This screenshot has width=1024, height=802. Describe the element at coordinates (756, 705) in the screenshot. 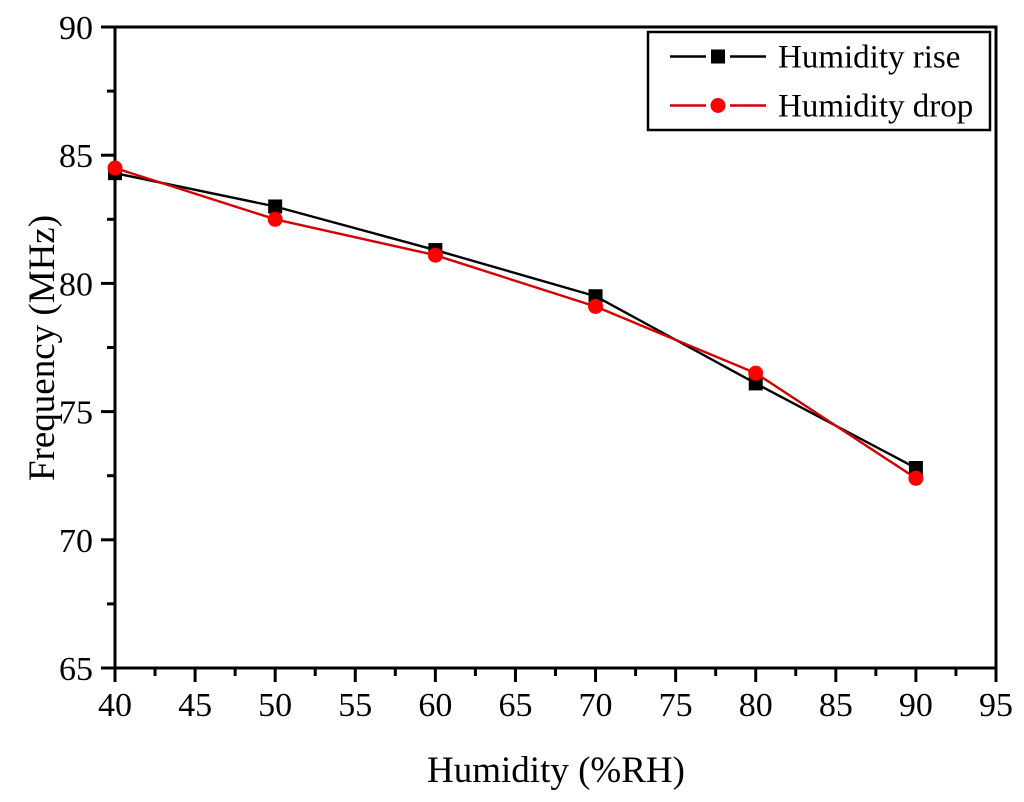

I see `x-tick-label: 80` at that location.